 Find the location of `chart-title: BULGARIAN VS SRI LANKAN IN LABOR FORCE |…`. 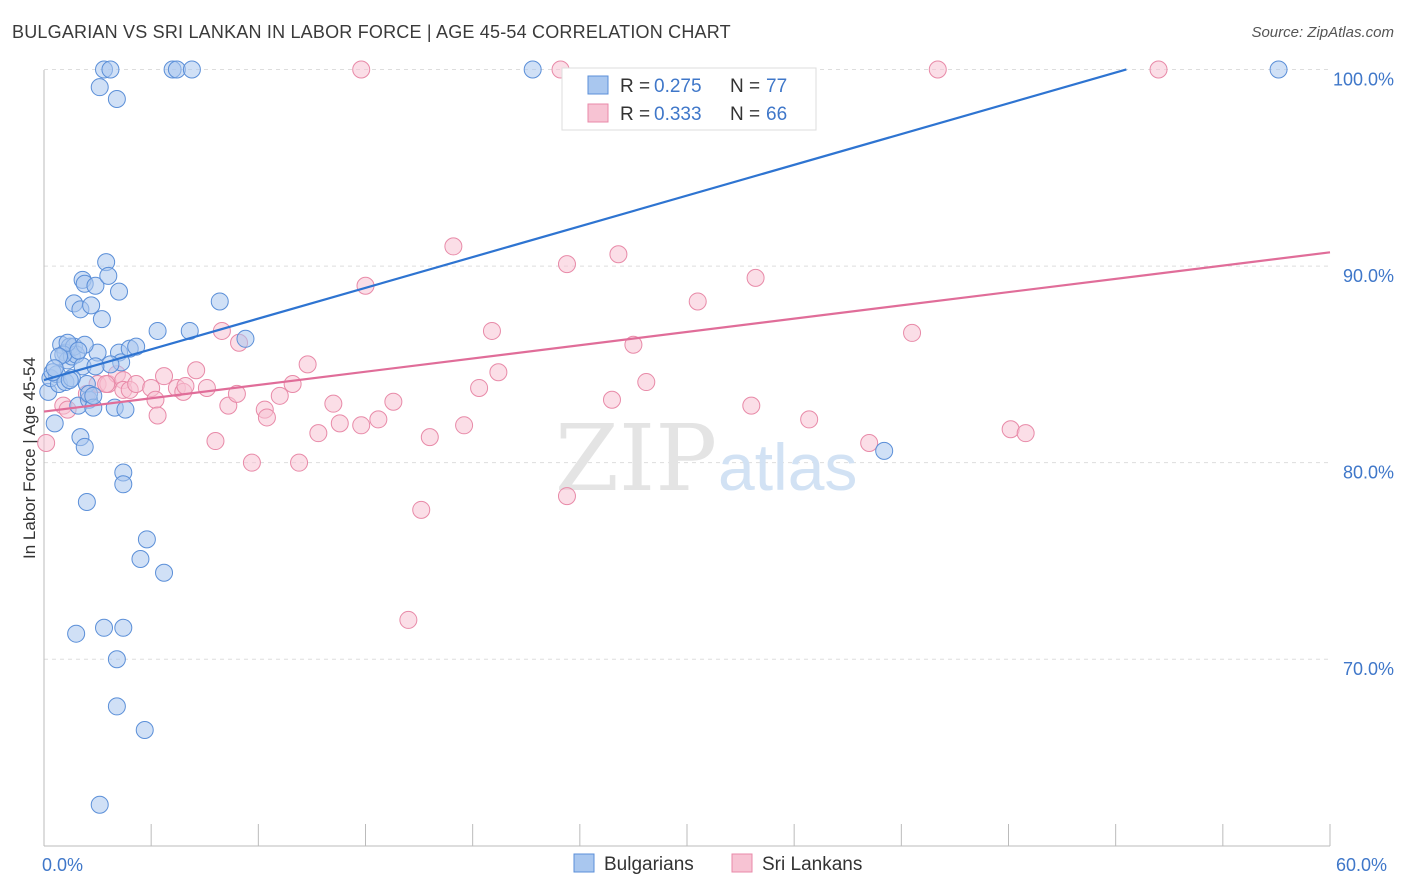

chart-title: BULGARIAN VS SRI LANKAN IN LABOR FORCE |… is located at coordinates (371, 32).